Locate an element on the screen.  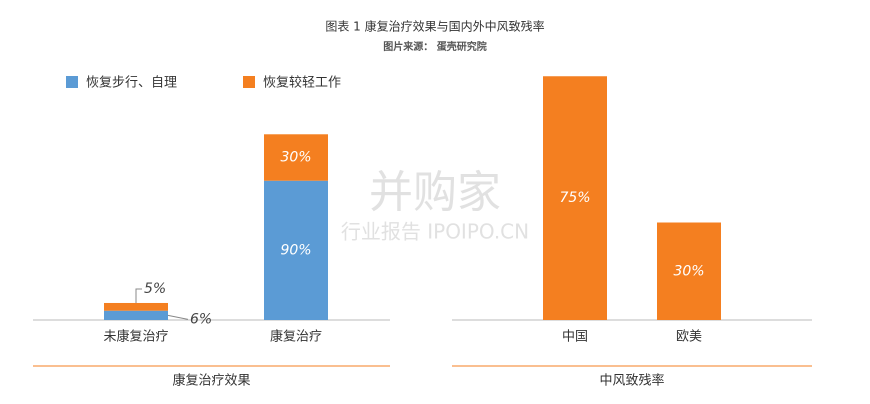
legend-label: 恢复较轻工作 is located at coordinates (302, 83).